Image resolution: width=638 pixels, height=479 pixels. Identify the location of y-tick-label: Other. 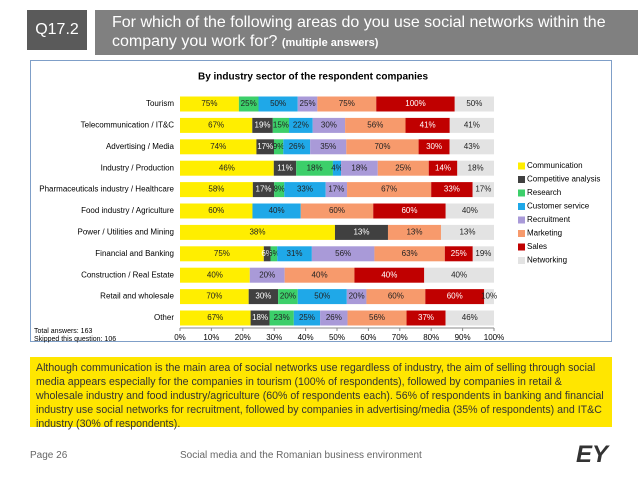
(164, 317).